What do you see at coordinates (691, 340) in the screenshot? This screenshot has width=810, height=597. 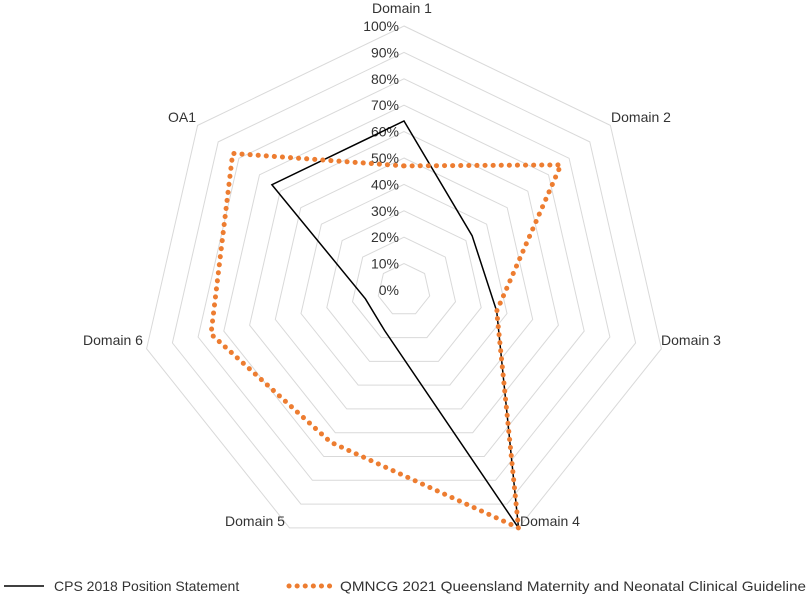 I see `category-label: Domain 3` at bounding box center [691, 340].